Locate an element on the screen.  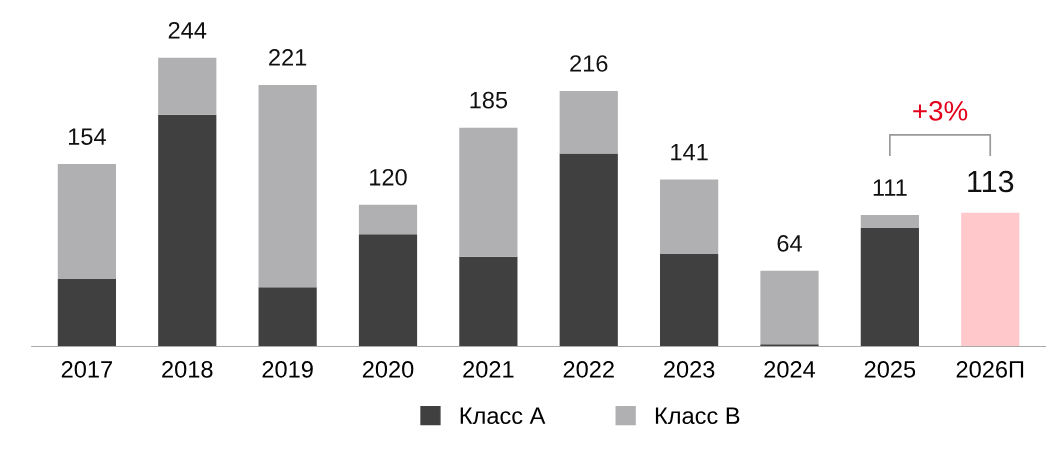
x-tick-label: 2026П is located at coordinates (990, 369).